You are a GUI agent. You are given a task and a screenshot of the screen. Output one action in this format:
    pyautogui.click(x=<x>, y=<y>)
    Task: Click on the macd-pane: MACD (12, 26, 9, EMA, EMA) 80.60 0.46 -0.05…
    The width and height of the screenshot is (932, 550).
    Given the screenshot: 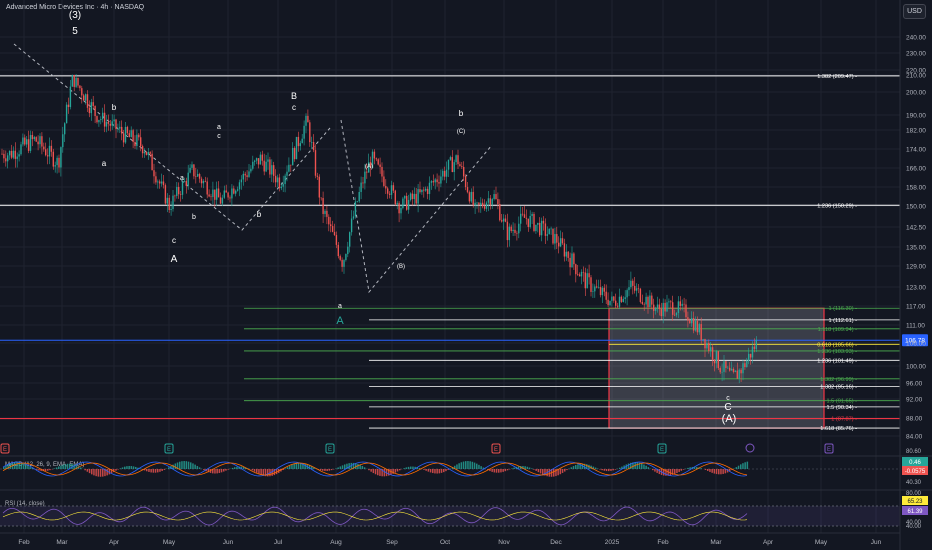 What is the action you would take?
    pyautogui.click(x=466, y=467)
    